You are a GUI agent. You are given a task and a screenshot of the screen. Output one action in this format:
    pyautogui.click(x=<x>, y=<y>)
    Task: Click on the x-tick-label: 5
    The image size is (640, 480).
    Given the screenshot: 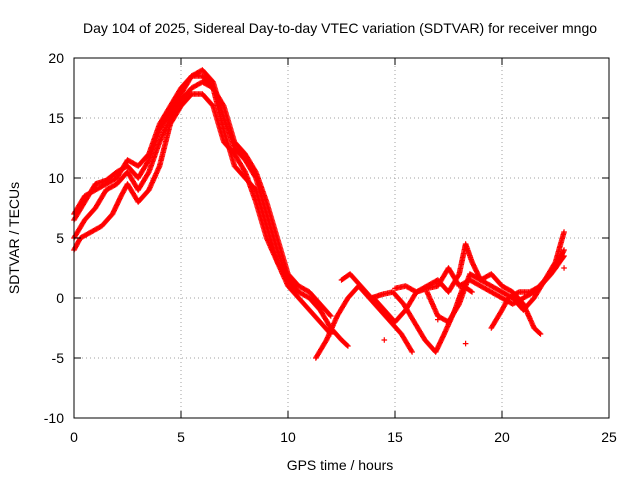 What is the action you would take?
    pyautogui.click(x=181, y=437)
    